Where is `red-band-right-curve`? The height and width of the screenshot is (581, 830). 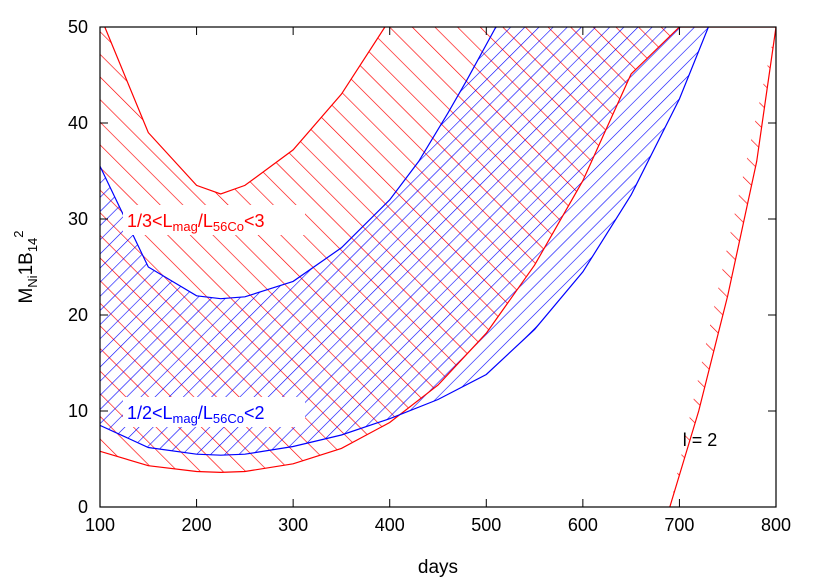
red-band-right-curve is located at coordinates (722, 267).